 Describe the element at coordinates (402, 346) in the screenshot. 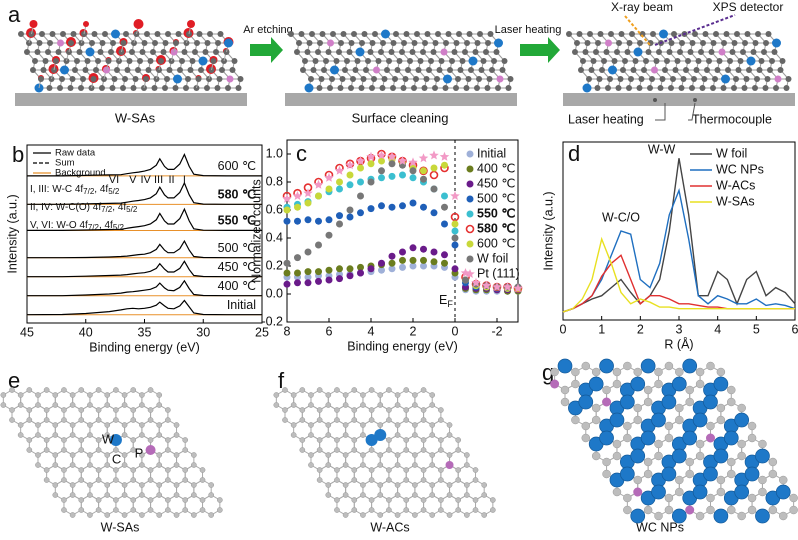

I see `x-axis-label: Binding energy (eV)` at that location.